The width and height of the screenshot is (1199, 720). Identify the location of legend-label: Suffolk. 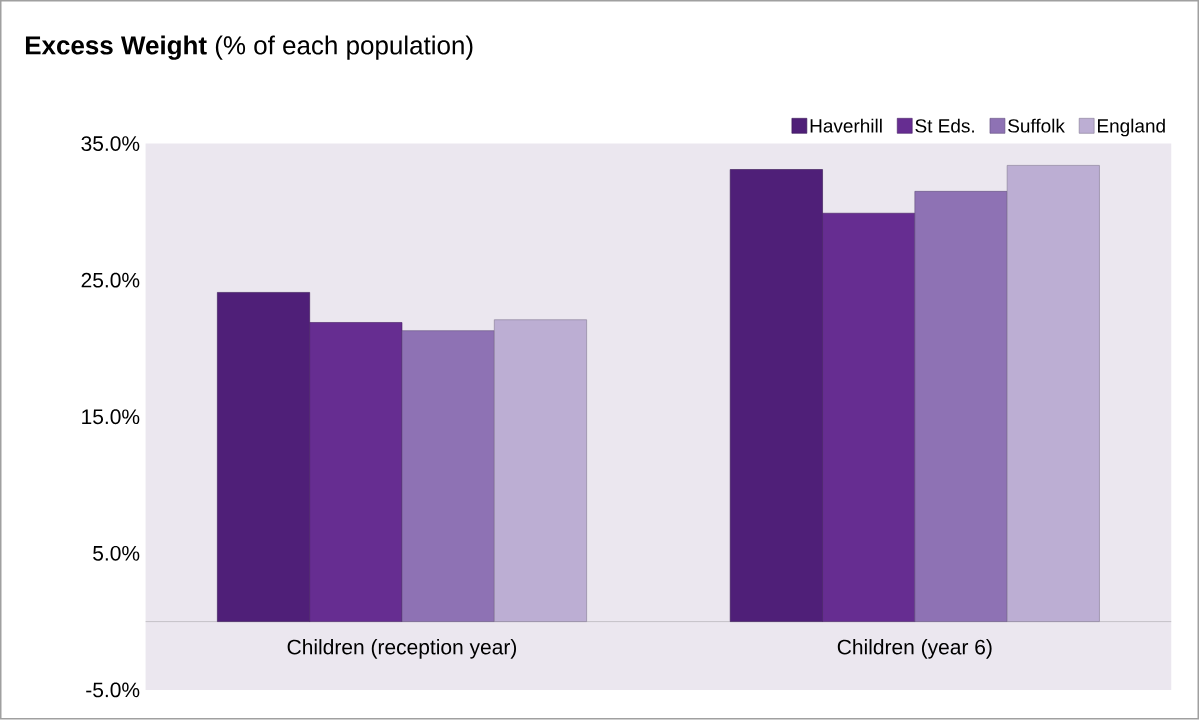
(1036, 125).